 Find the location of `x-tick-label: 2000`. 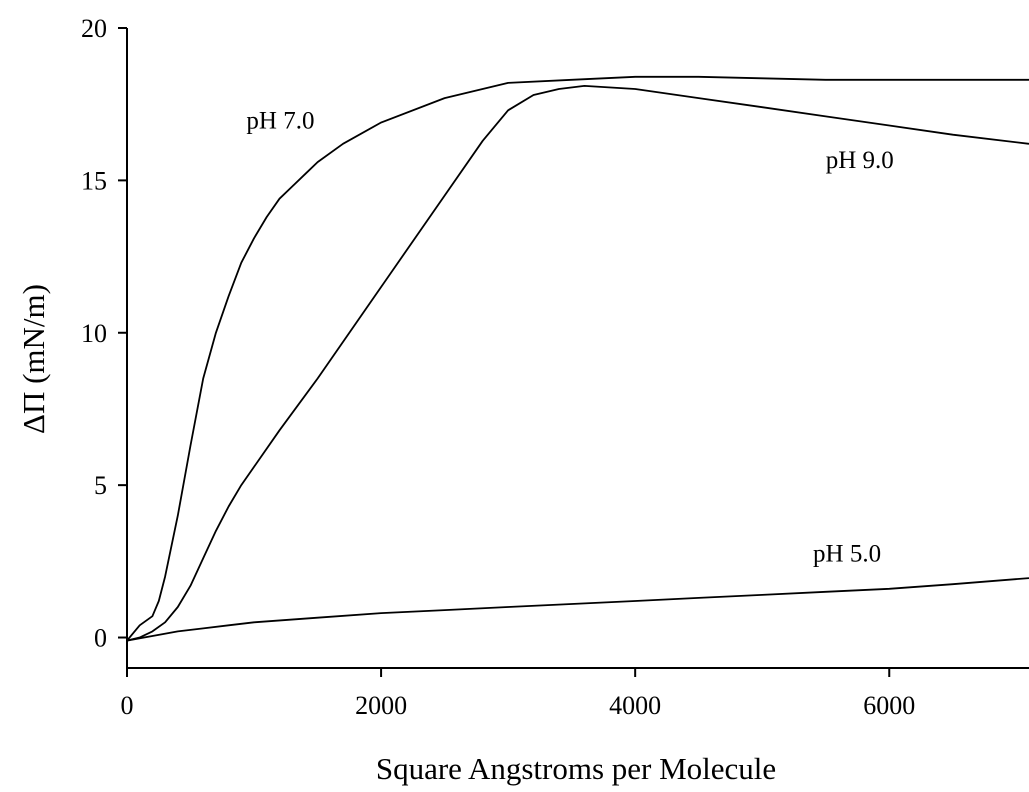

x-tick-label: 2000 is located at coordinates (381, 705).